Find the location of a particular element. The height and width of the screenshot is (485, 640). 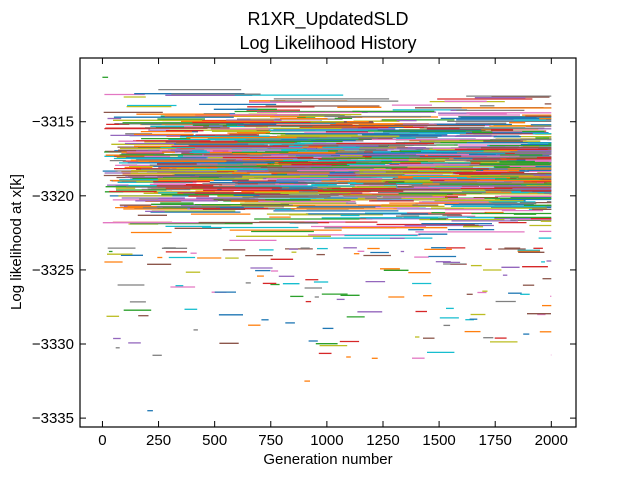

x-tick-label: 2000 is located at coordinates (551, 440).